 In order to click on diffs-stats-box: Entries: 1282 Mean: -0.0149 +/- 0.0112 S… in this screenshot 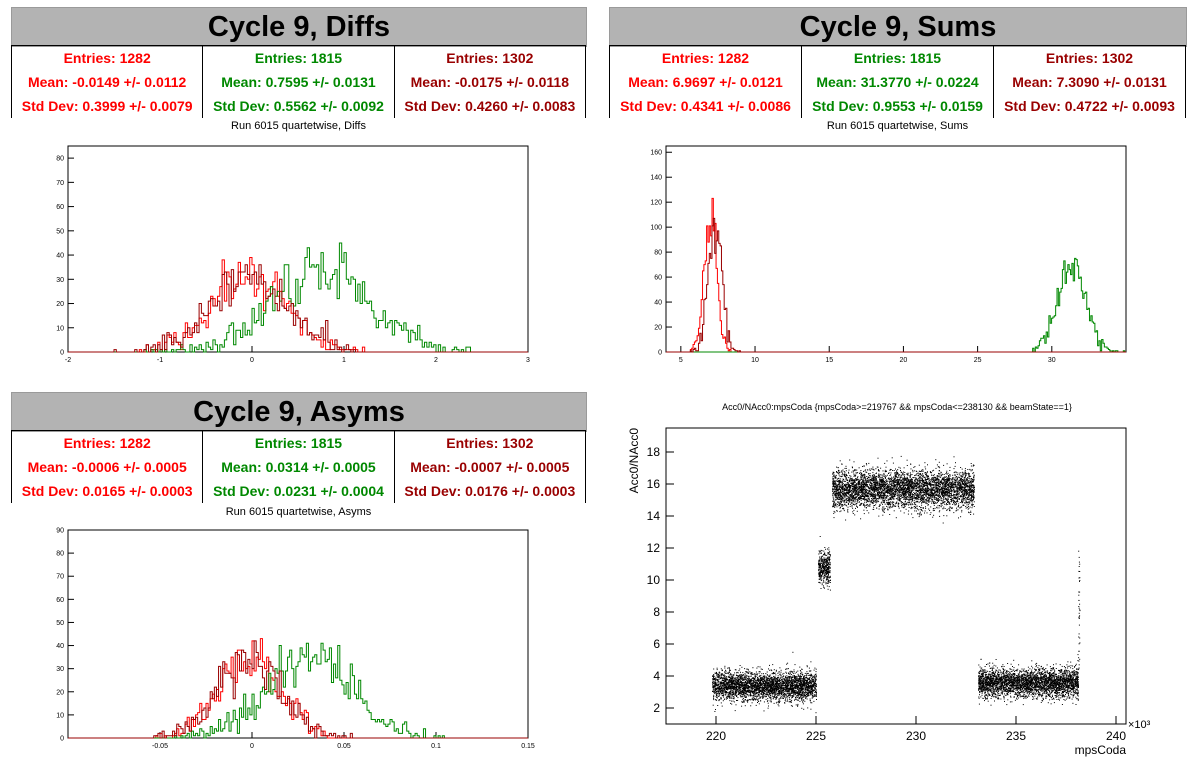, I will do `click(298, 81)`.